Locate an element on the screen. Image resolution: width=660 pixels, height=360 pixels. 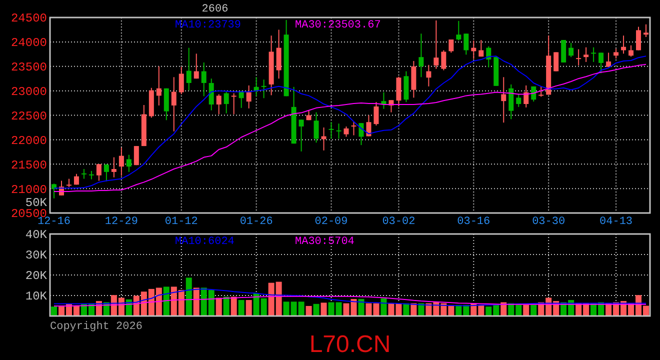
chart-title: 2606 is located at coordinates (215, 10).